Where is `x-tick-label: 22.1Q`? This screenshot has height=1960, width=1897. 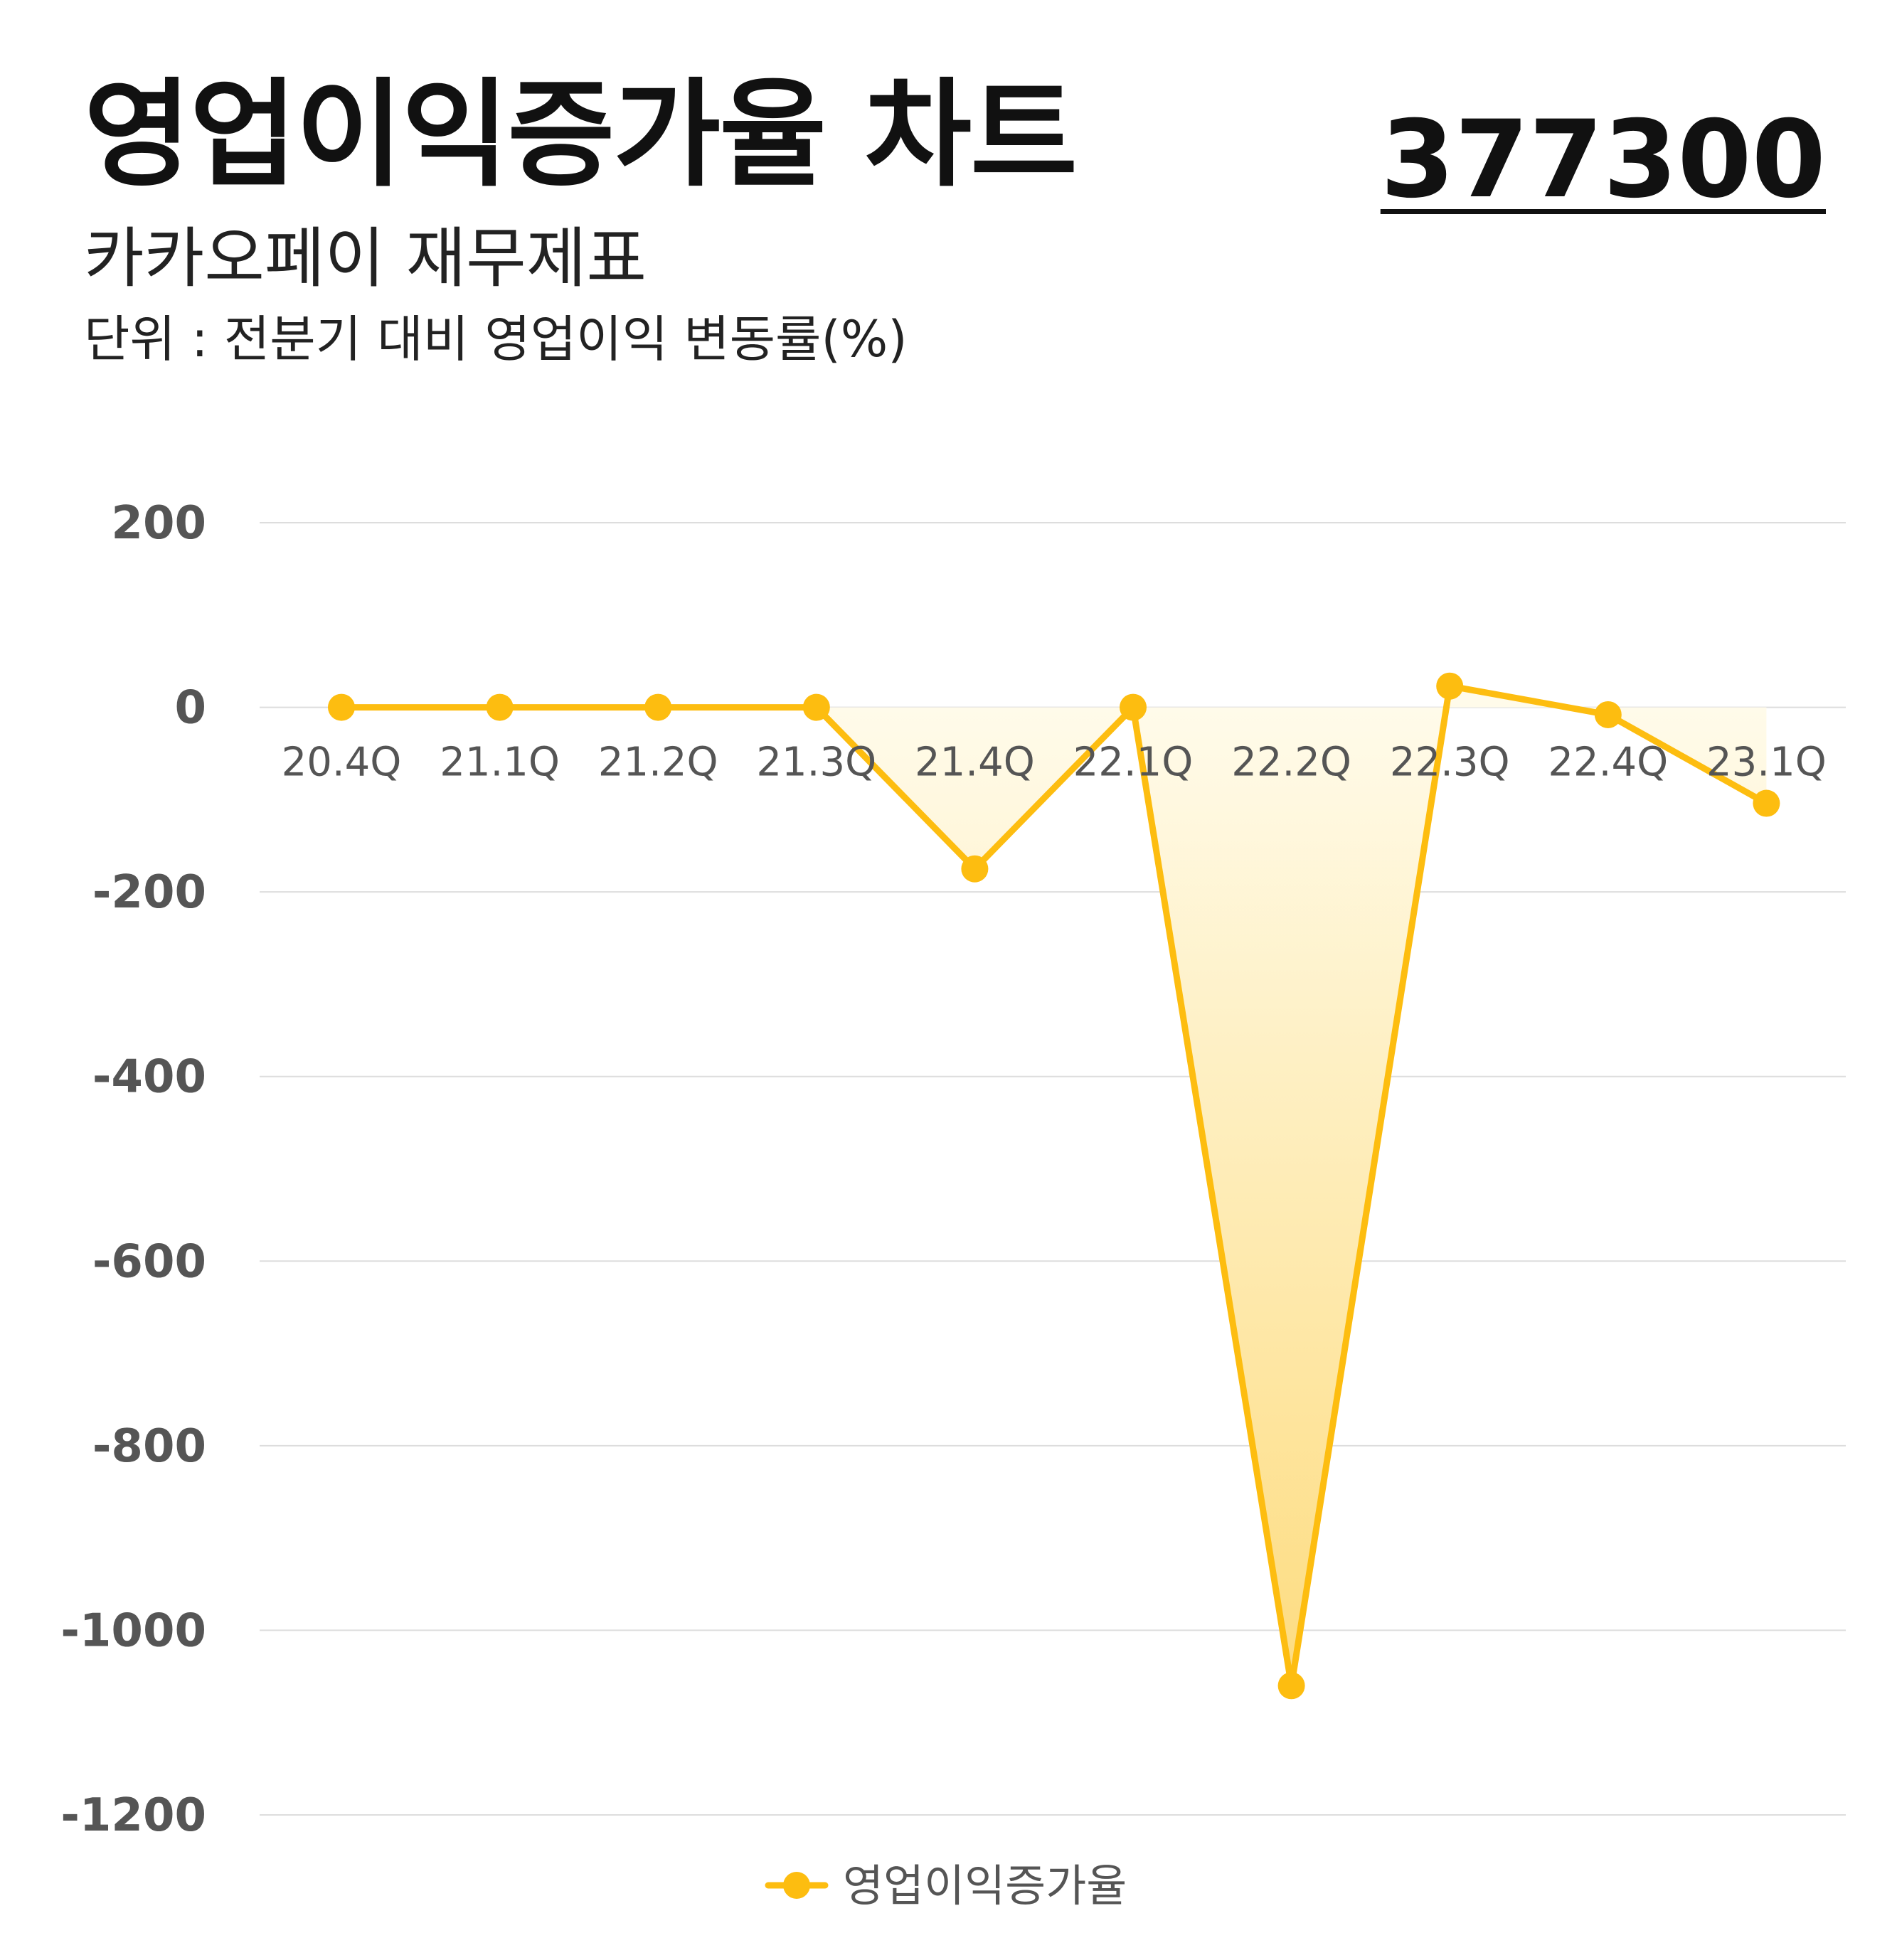
x-tick-label: 22.1Q is located at coordinates (1133, 763).